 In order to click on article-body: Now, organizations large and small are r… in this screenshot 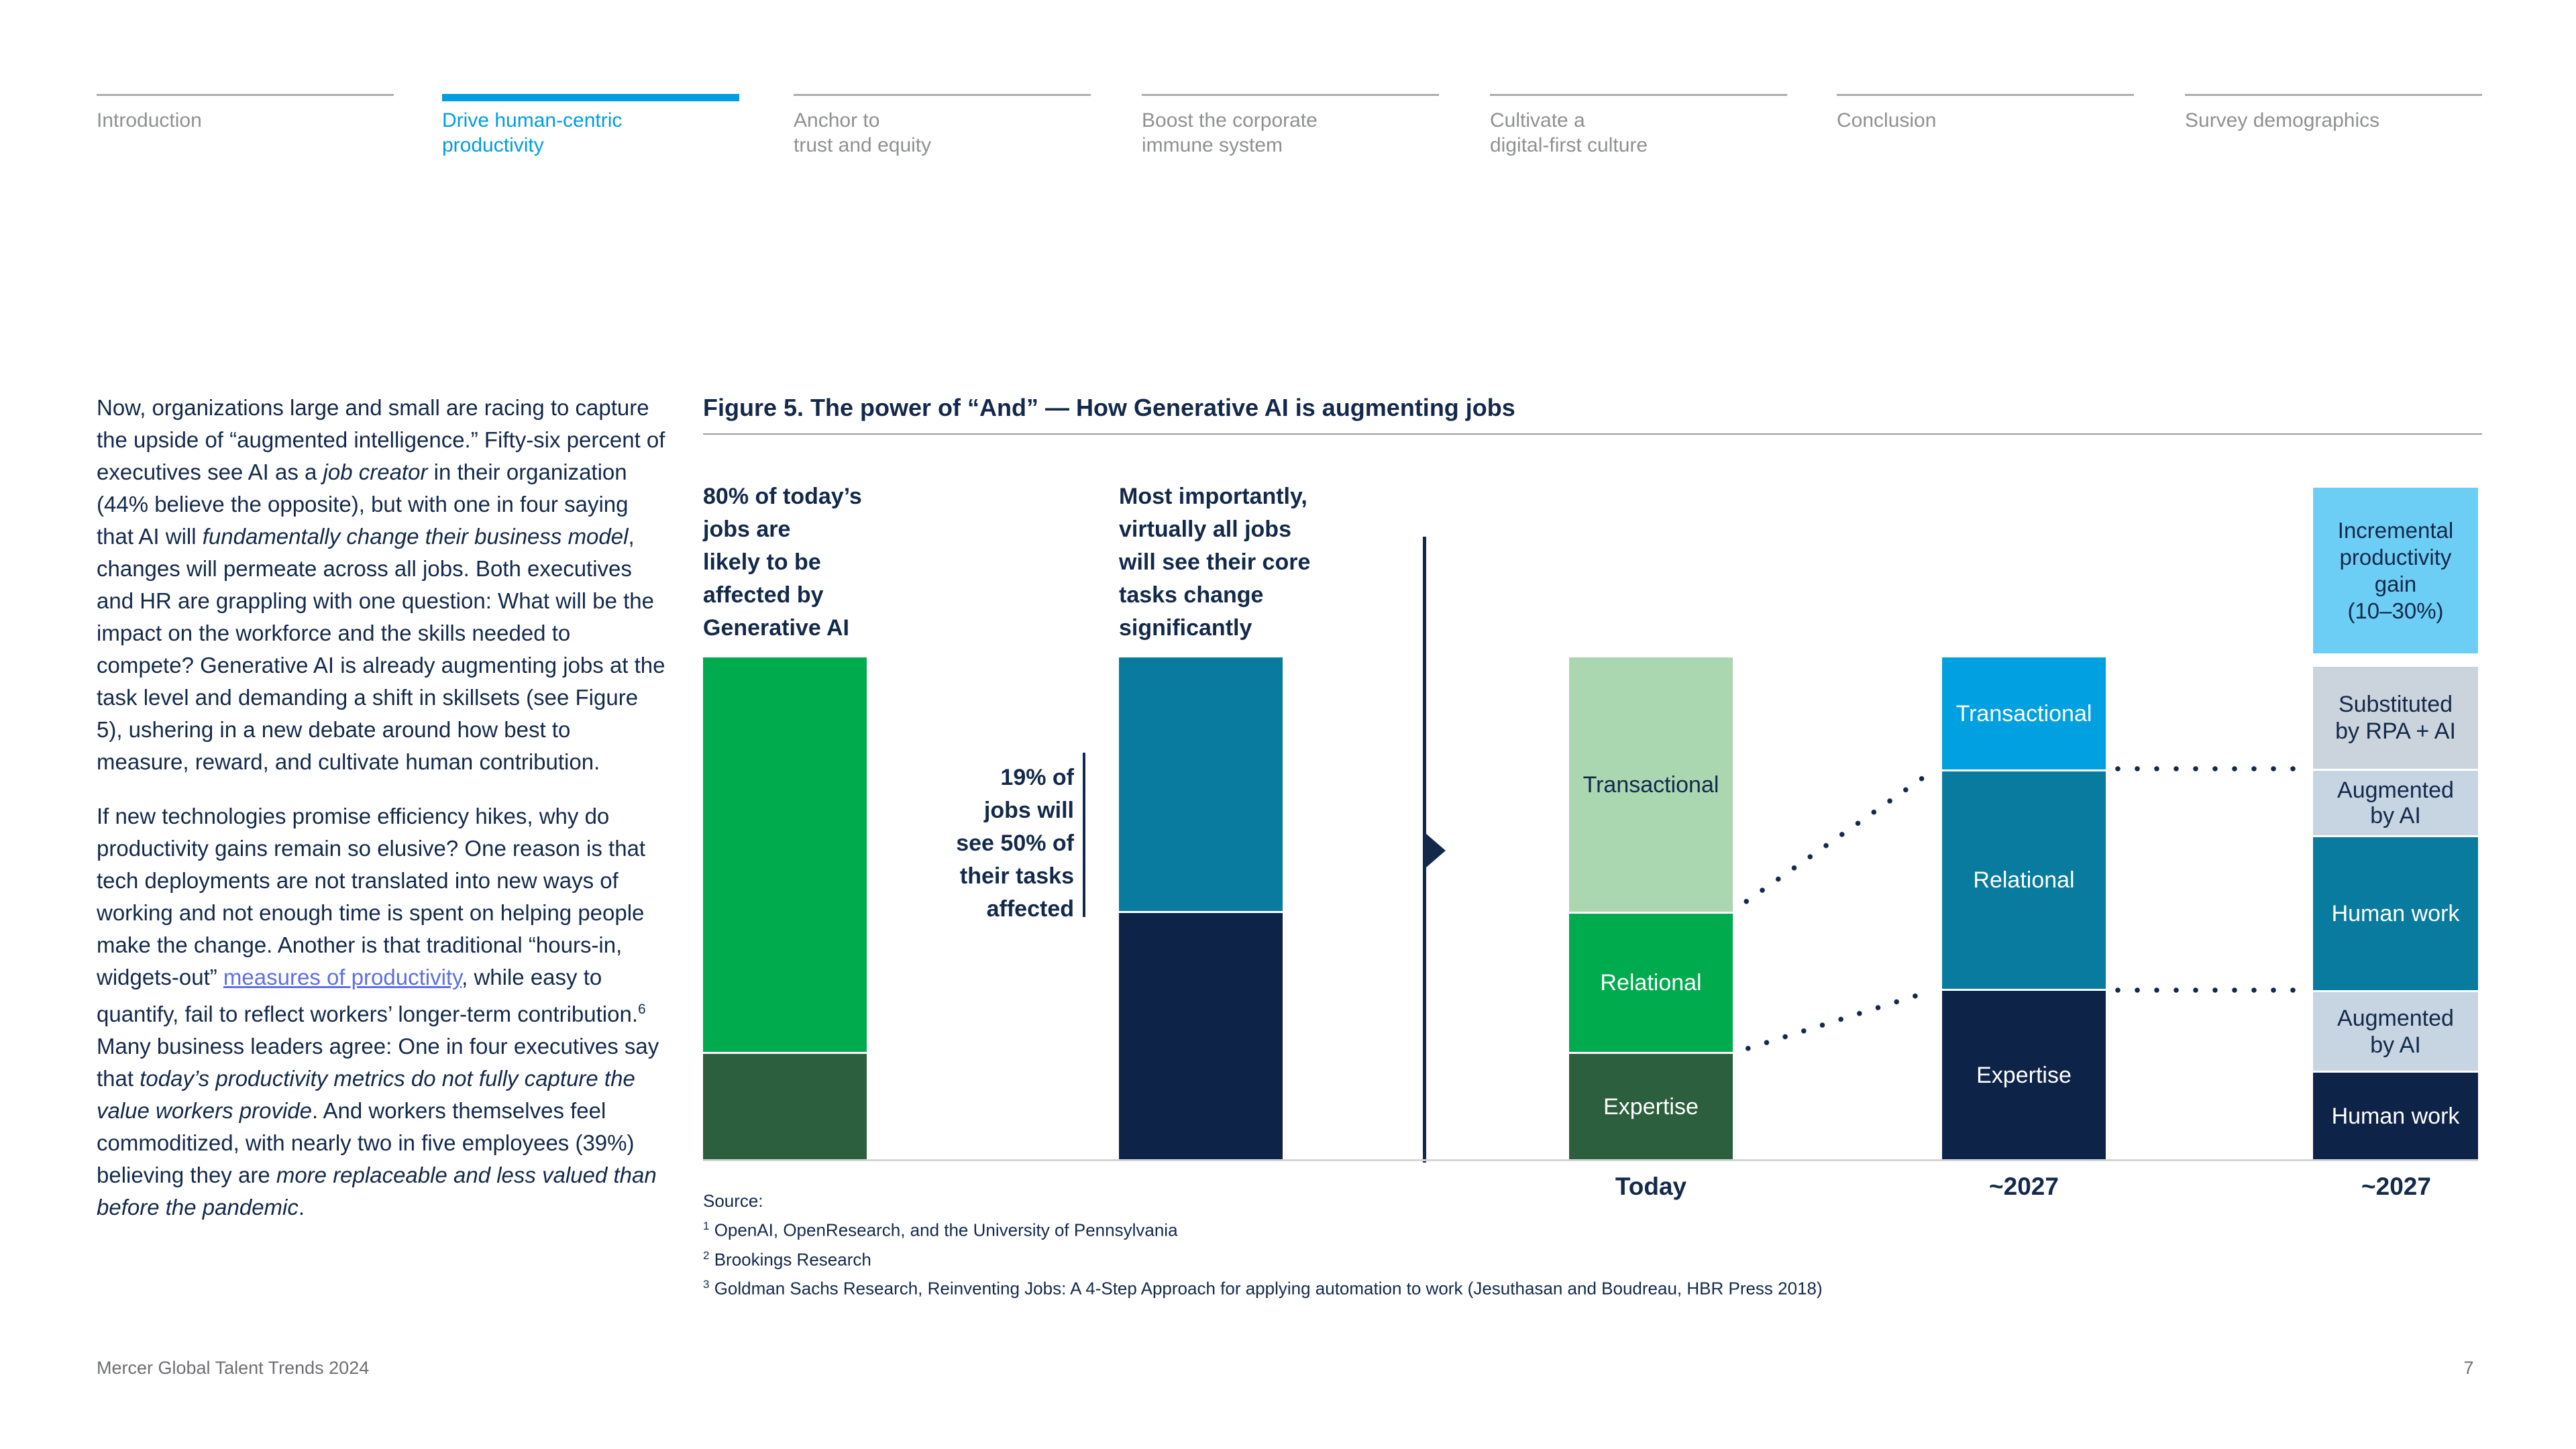, I will do `click(382, 819)`.